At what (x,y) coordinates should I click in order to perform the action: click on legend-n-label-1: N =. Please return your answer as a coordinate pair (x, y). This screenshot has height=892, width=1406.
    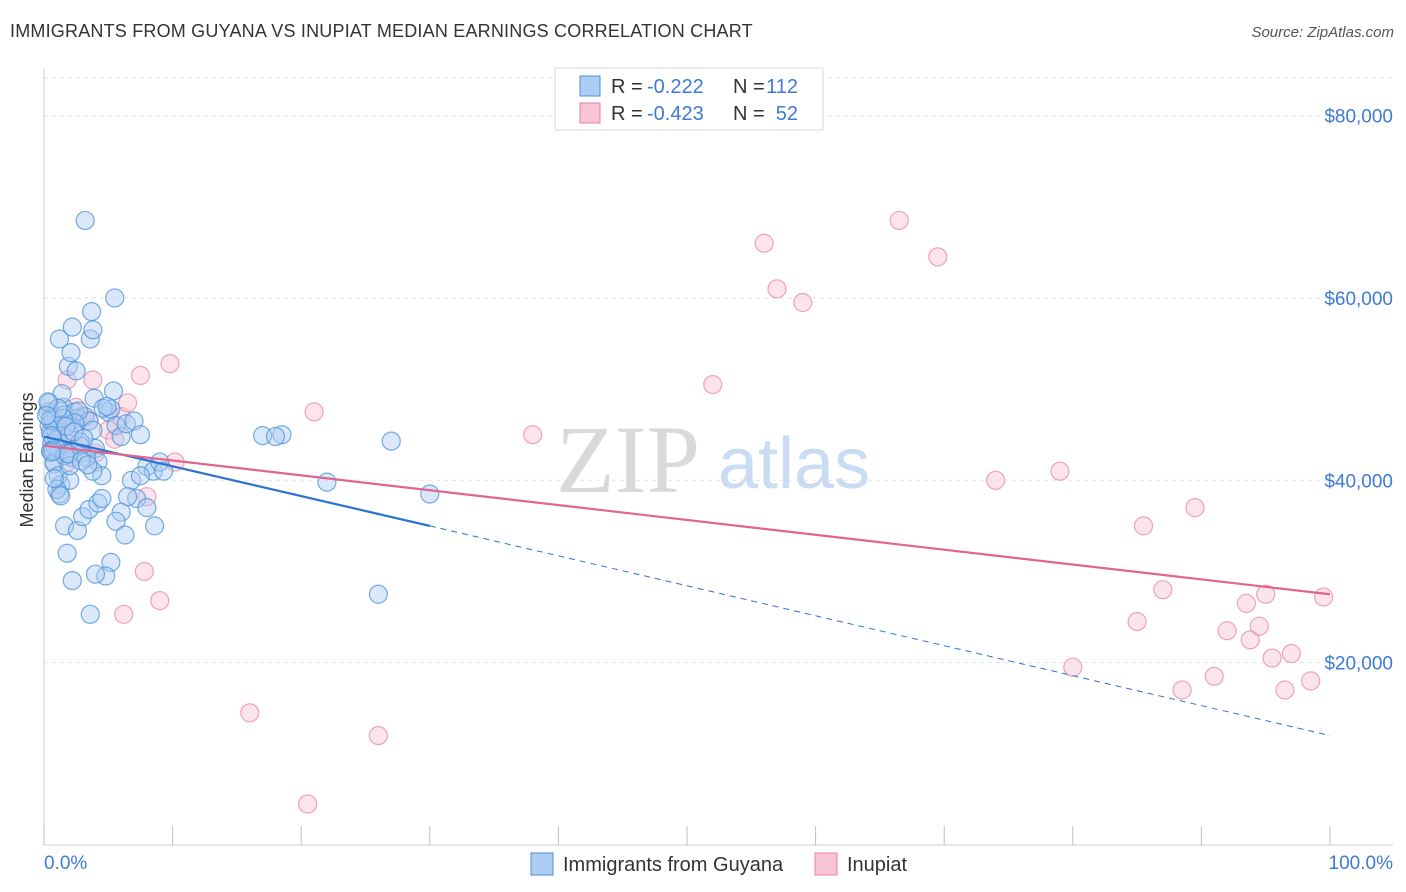
    Looking at the image, I should click on (749, 87).